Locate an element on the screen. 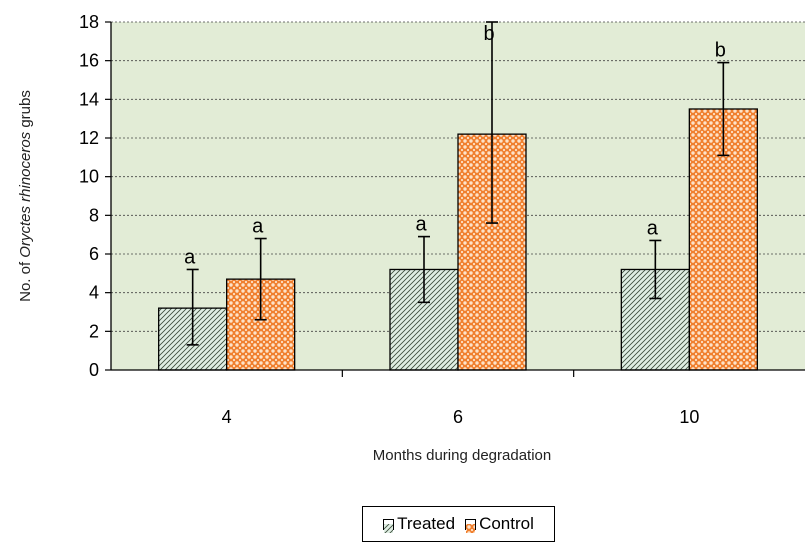 This screenshot has height=548, width=805. y-axis-title: No. of Oryctes rhinoceros grubs is located at coordinates (25, 196).